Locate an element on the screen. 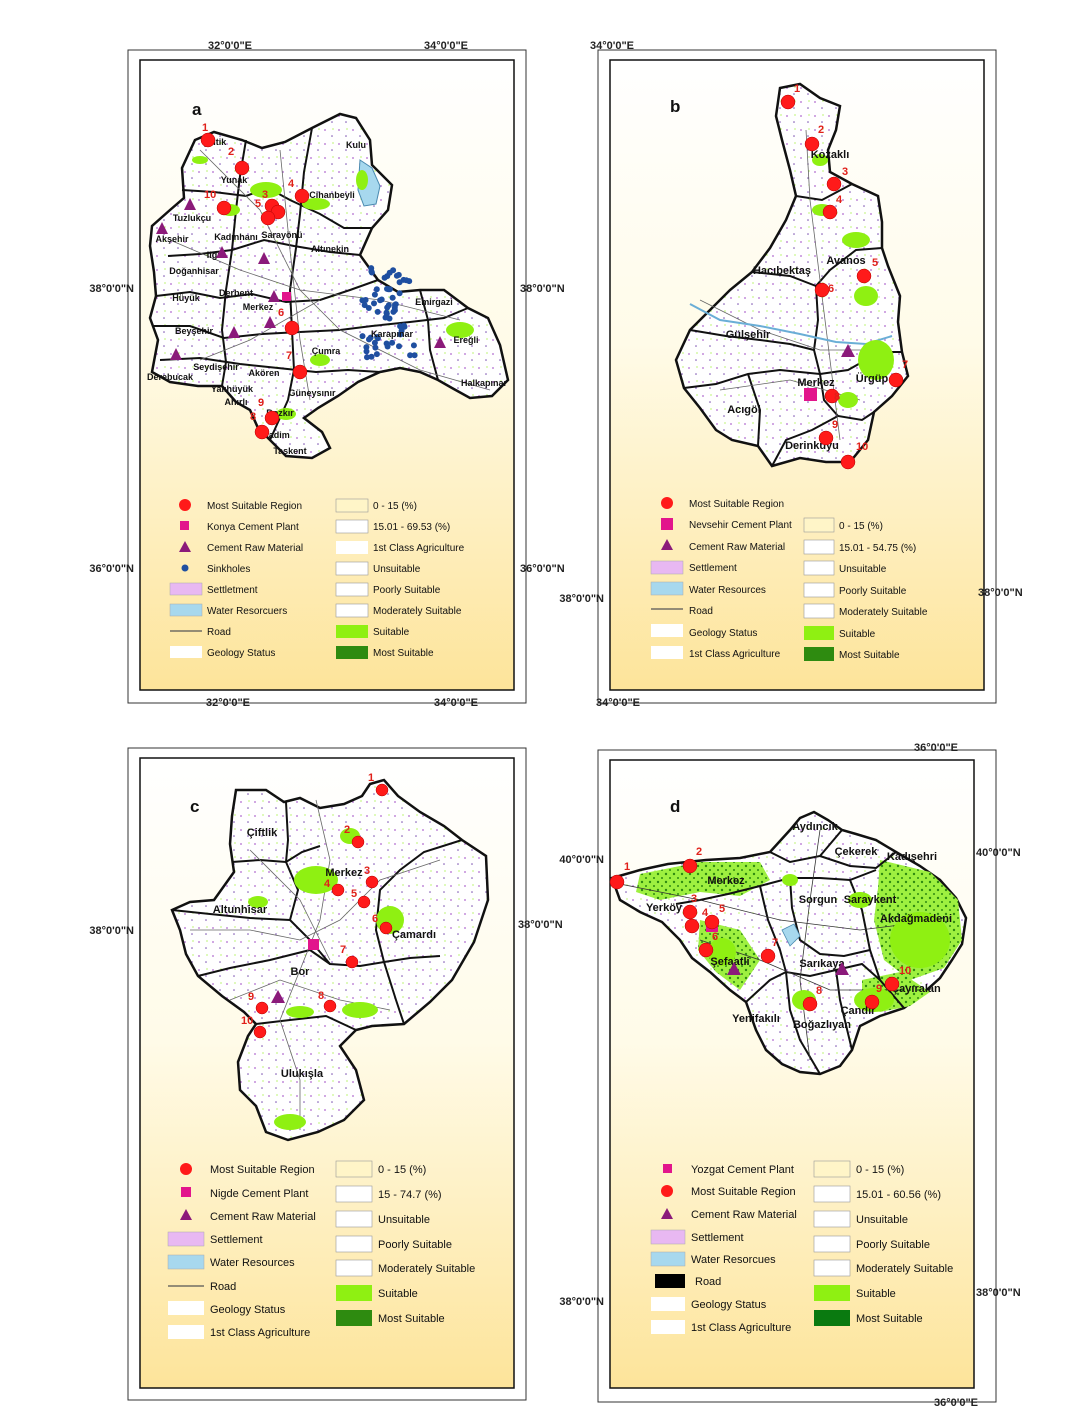 This screenshot has height=1427, width=1067. district-label: Yunak is located at coordinates (235, 180).